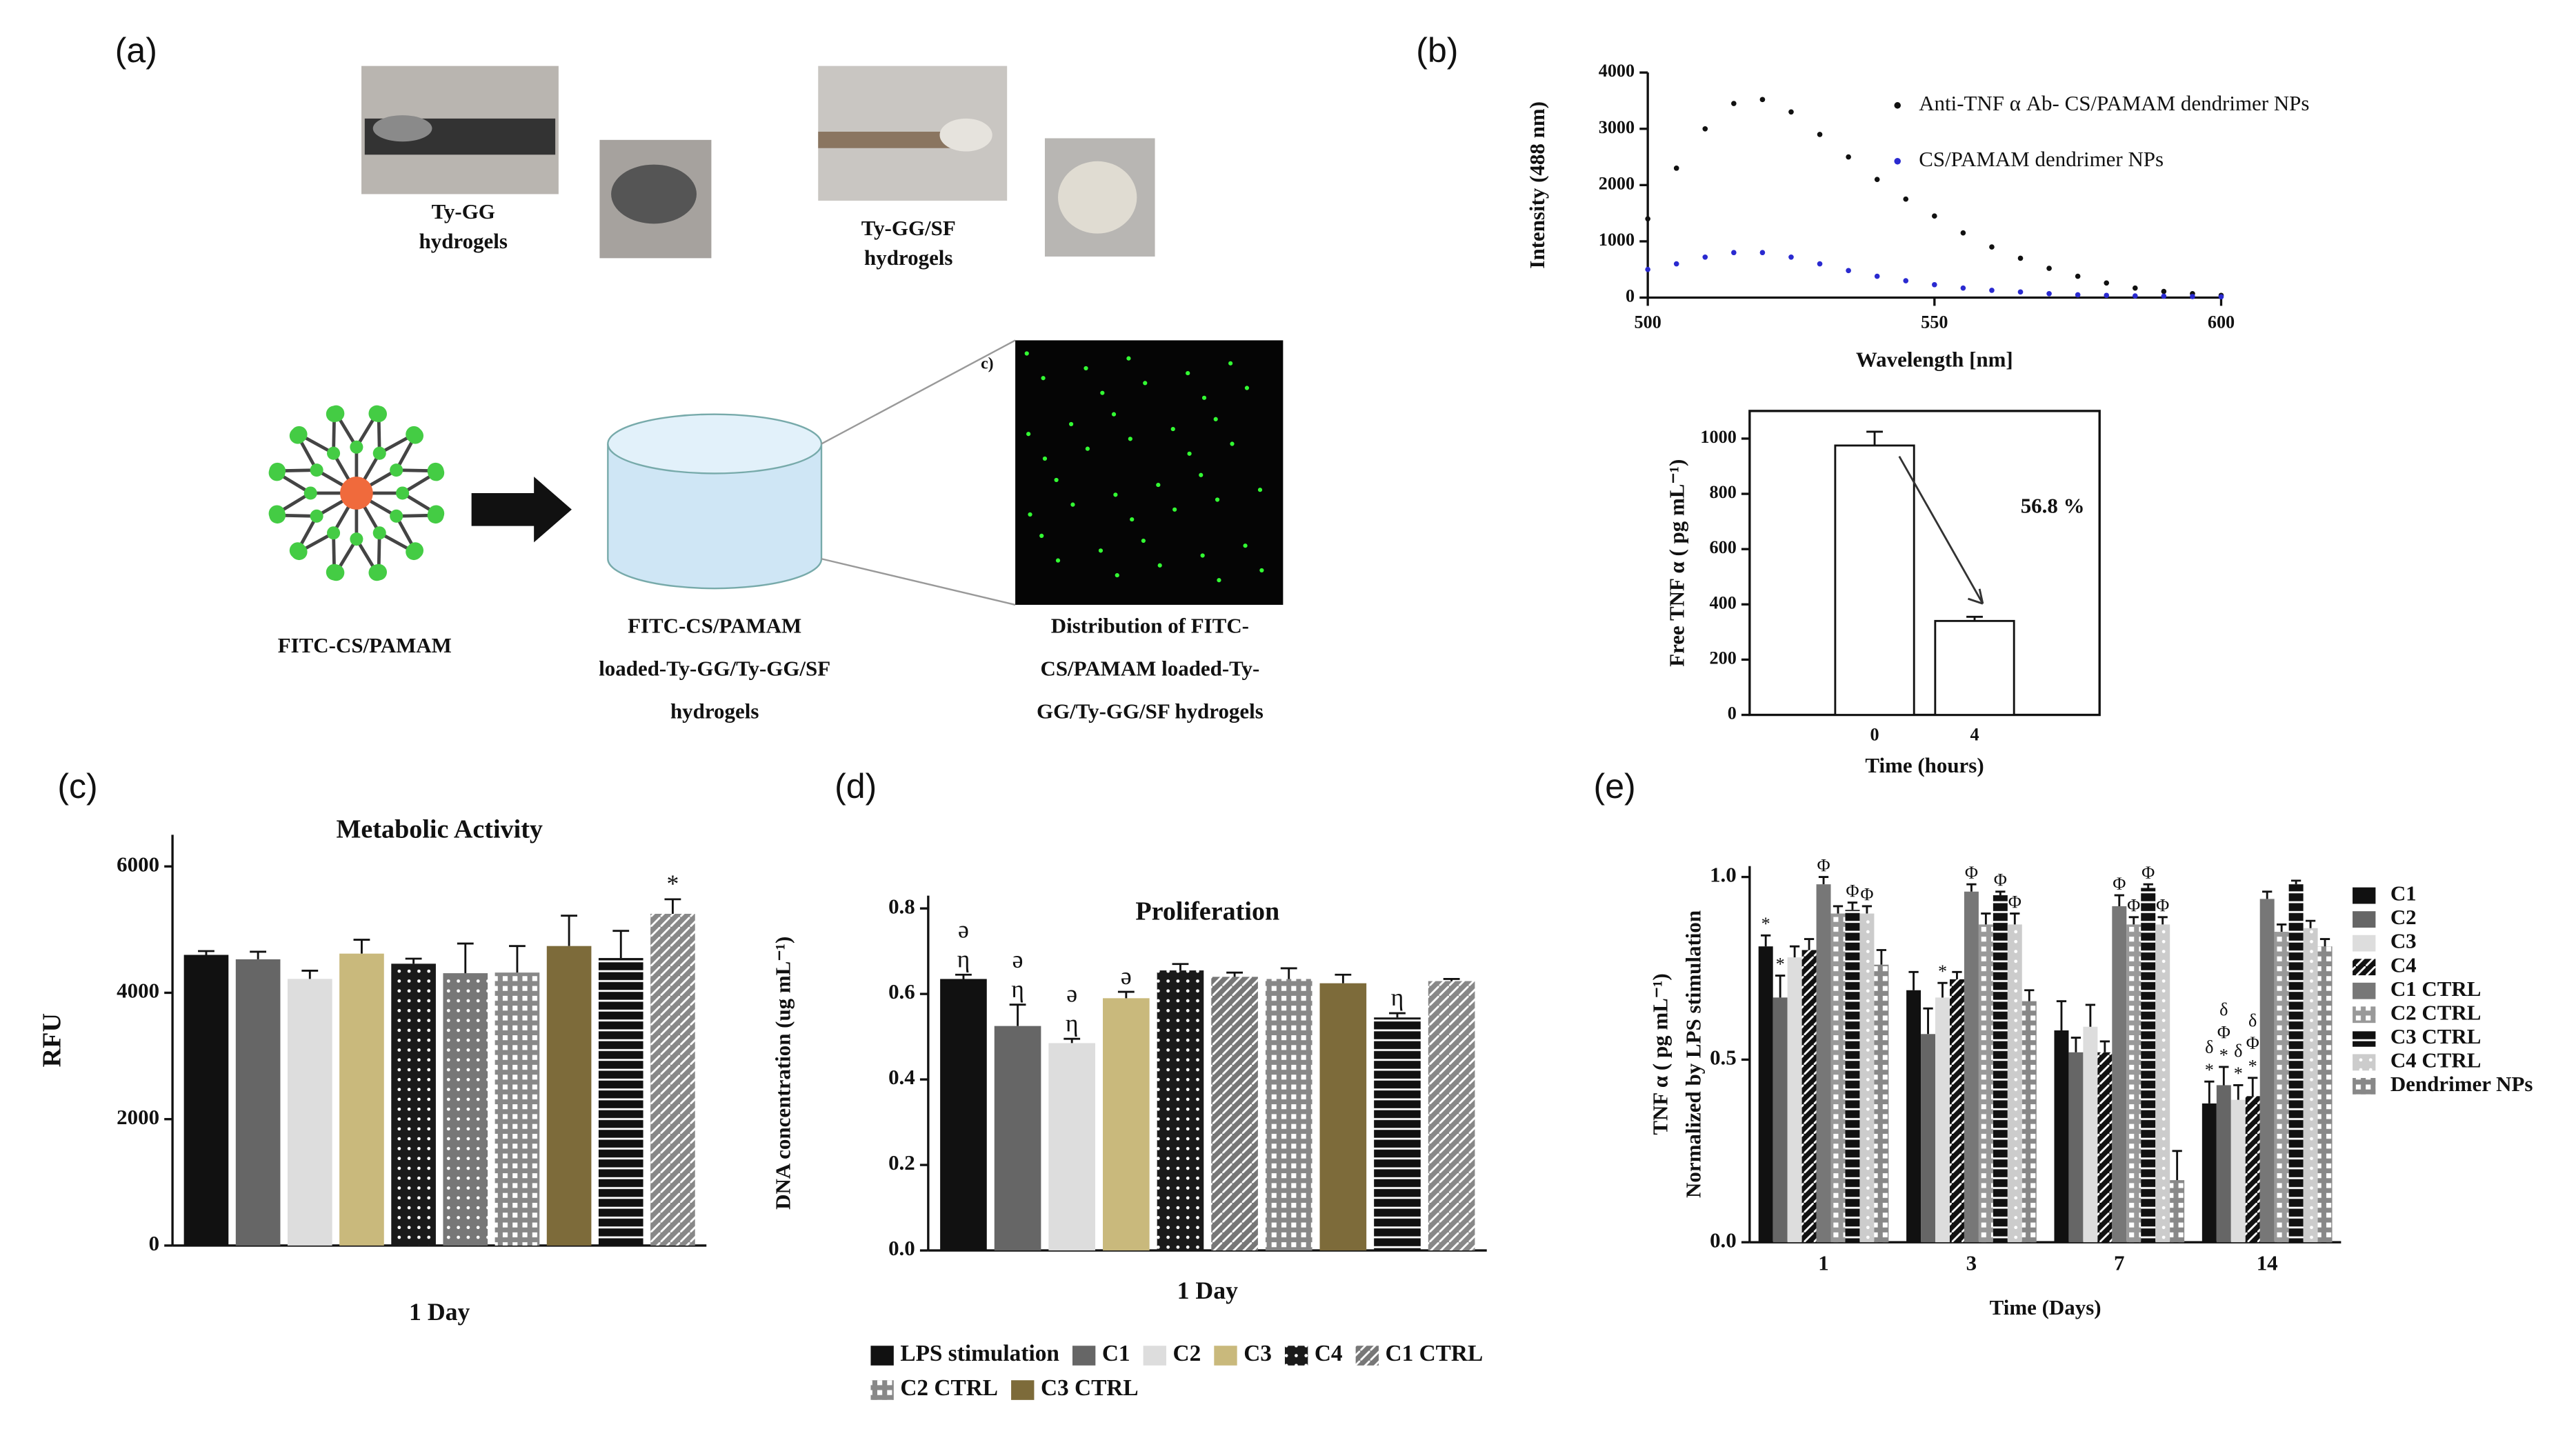  I want to click on x-tick-label: 3, so click(1971, 1263).